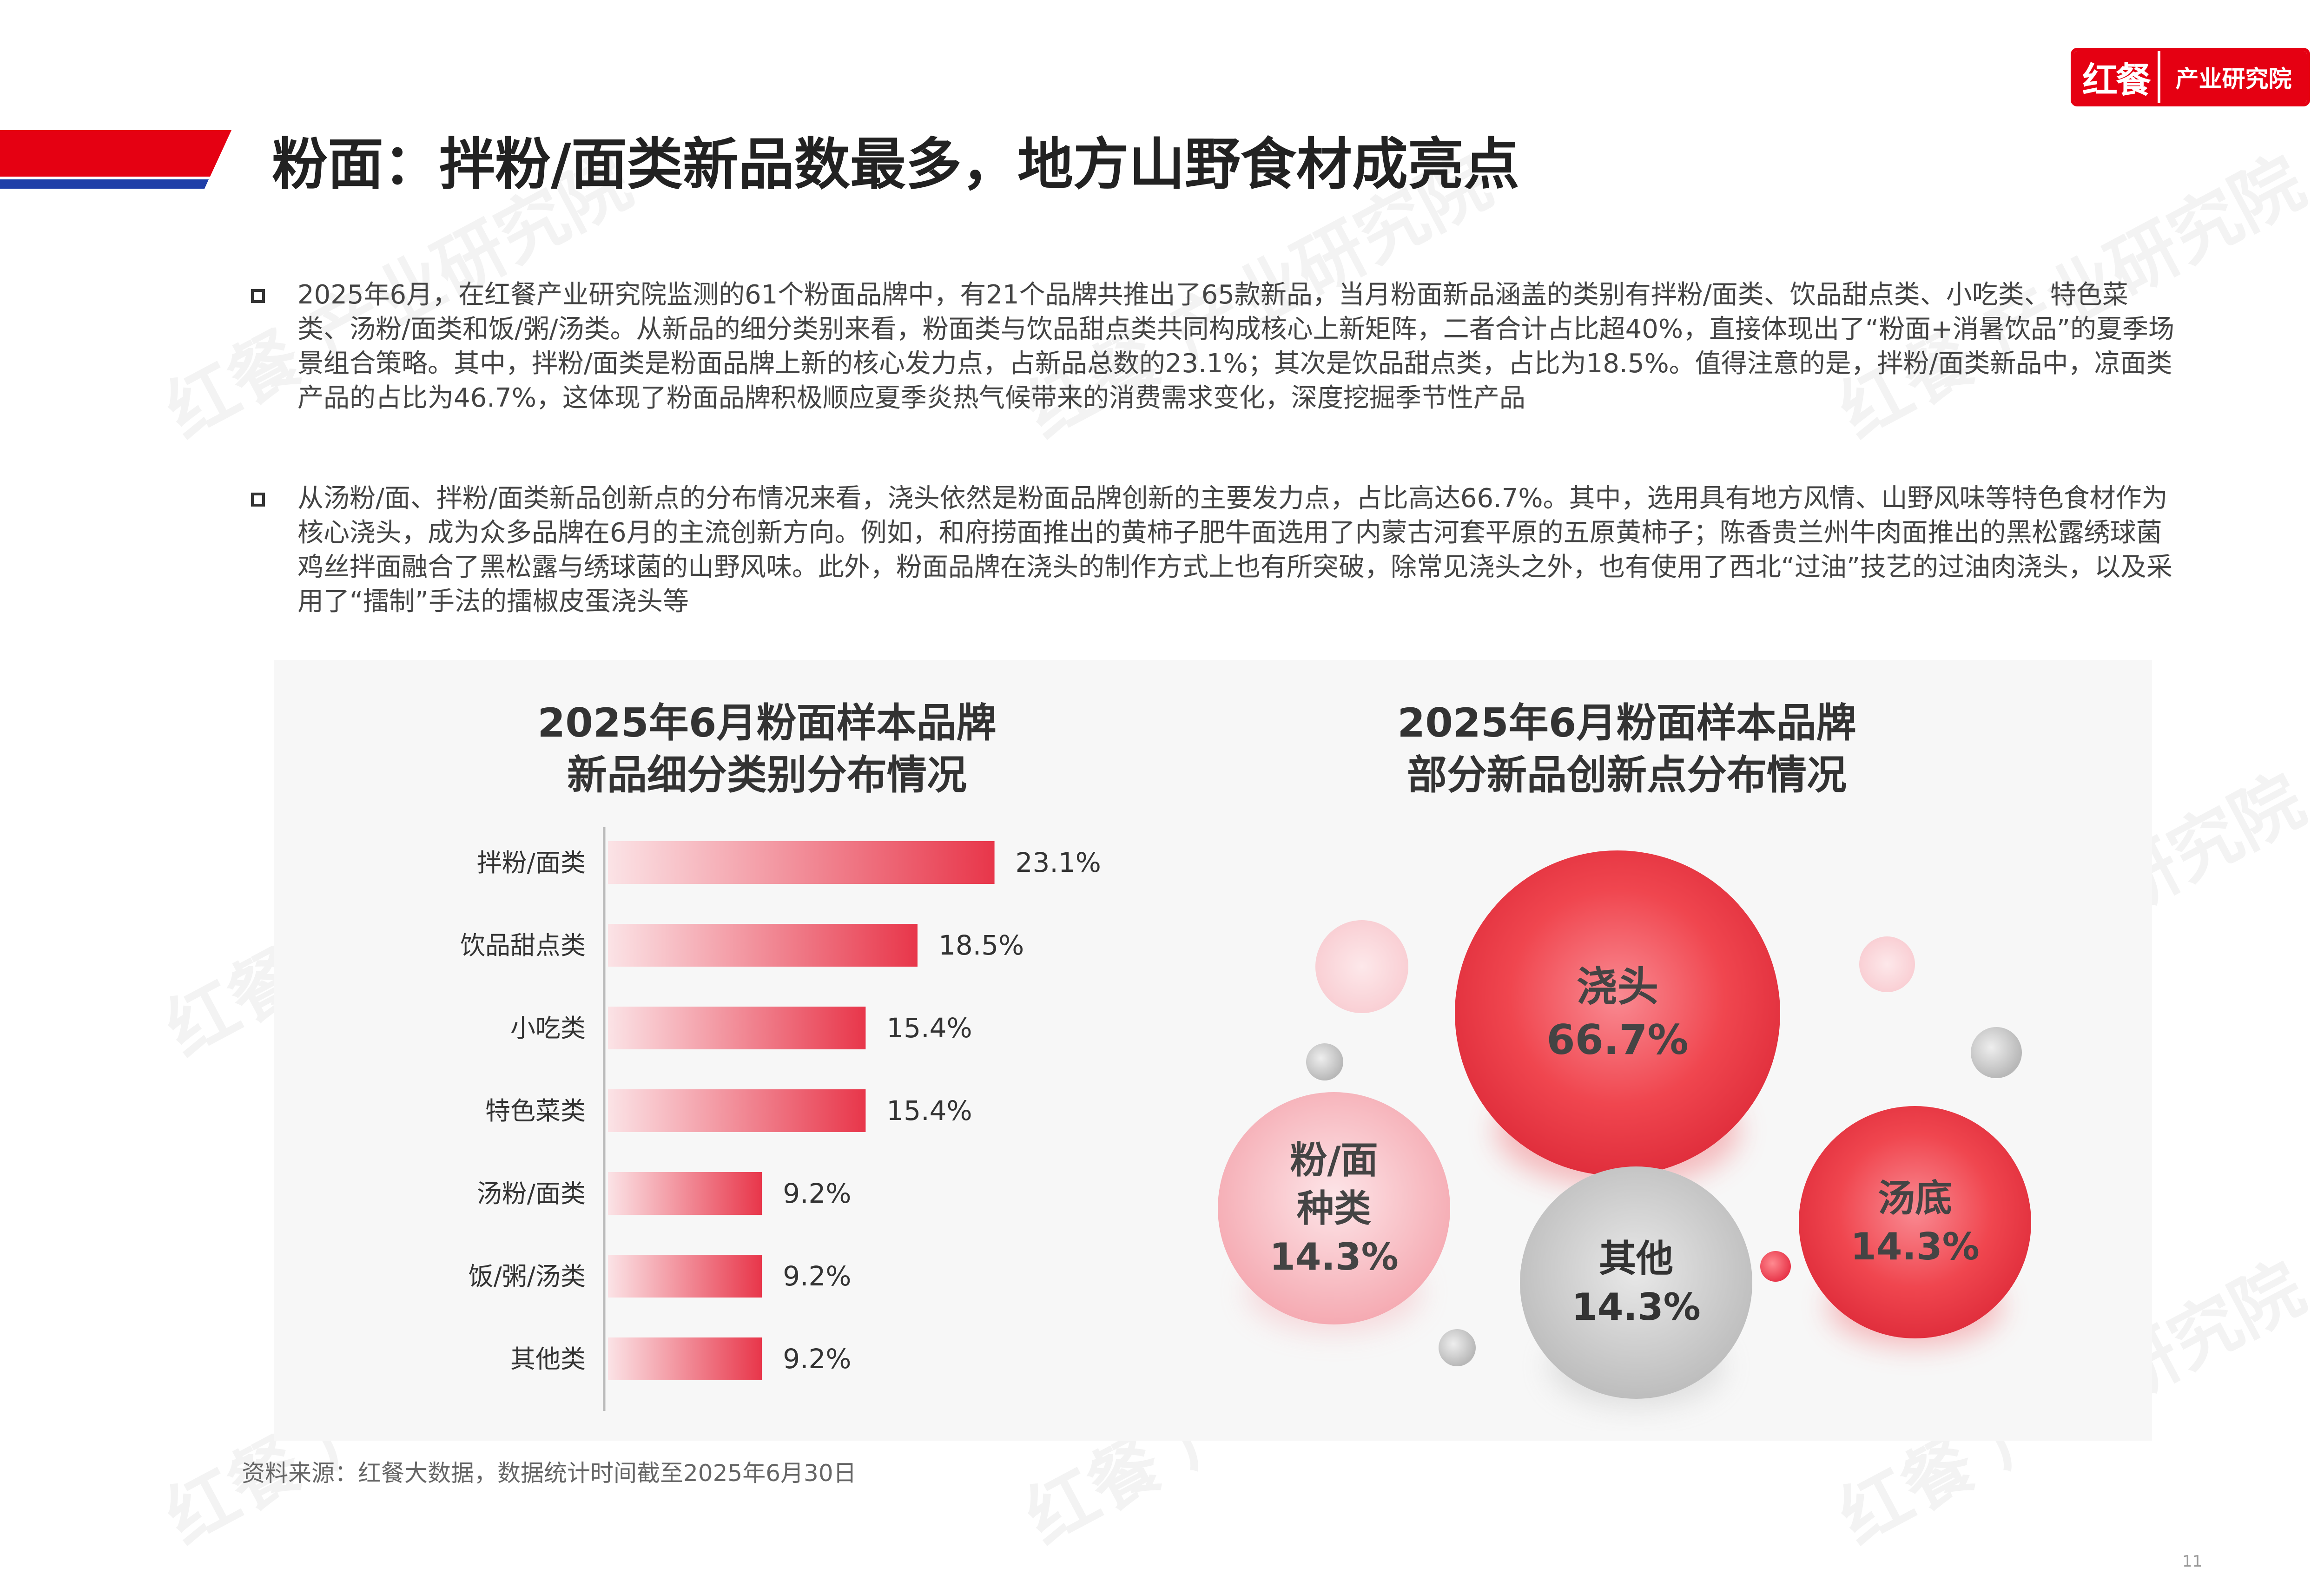  Describe the element at coordinates (2116, 77) in the screenshot. I see `logo-mark: 红餐` at that location.